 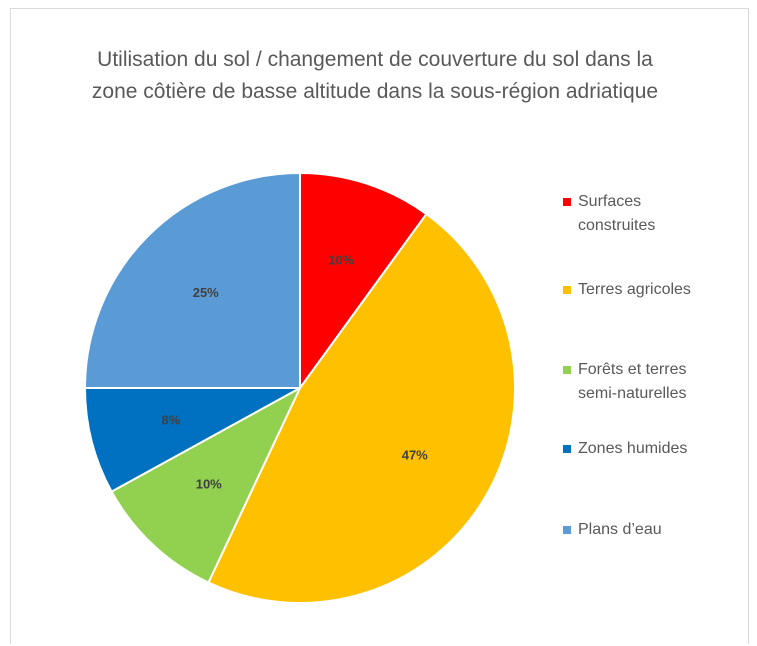 I want to click on legend-entry: Terres agricoles, so click(x=638, y=290).